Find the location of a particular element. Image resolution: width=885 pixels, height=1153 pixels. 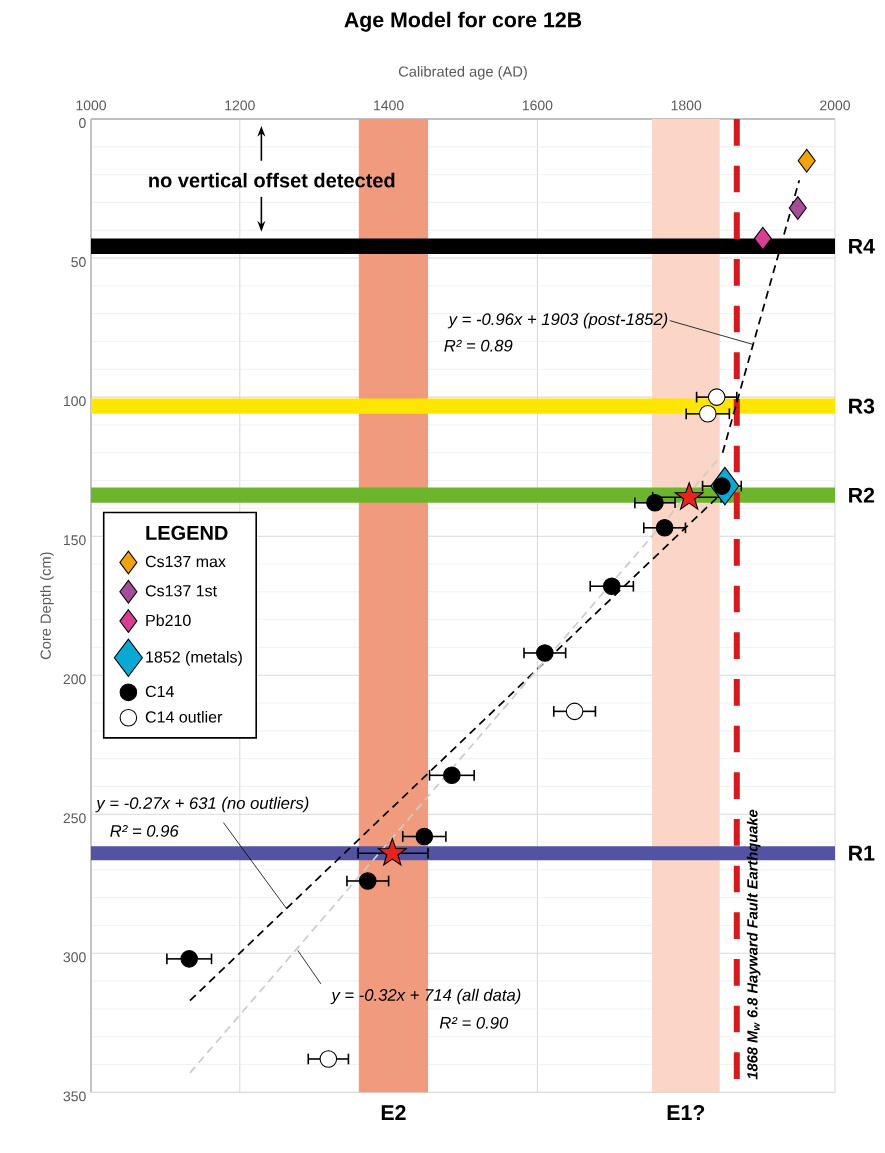

legend-title: LEGEND is located at coordinates (187, 532).